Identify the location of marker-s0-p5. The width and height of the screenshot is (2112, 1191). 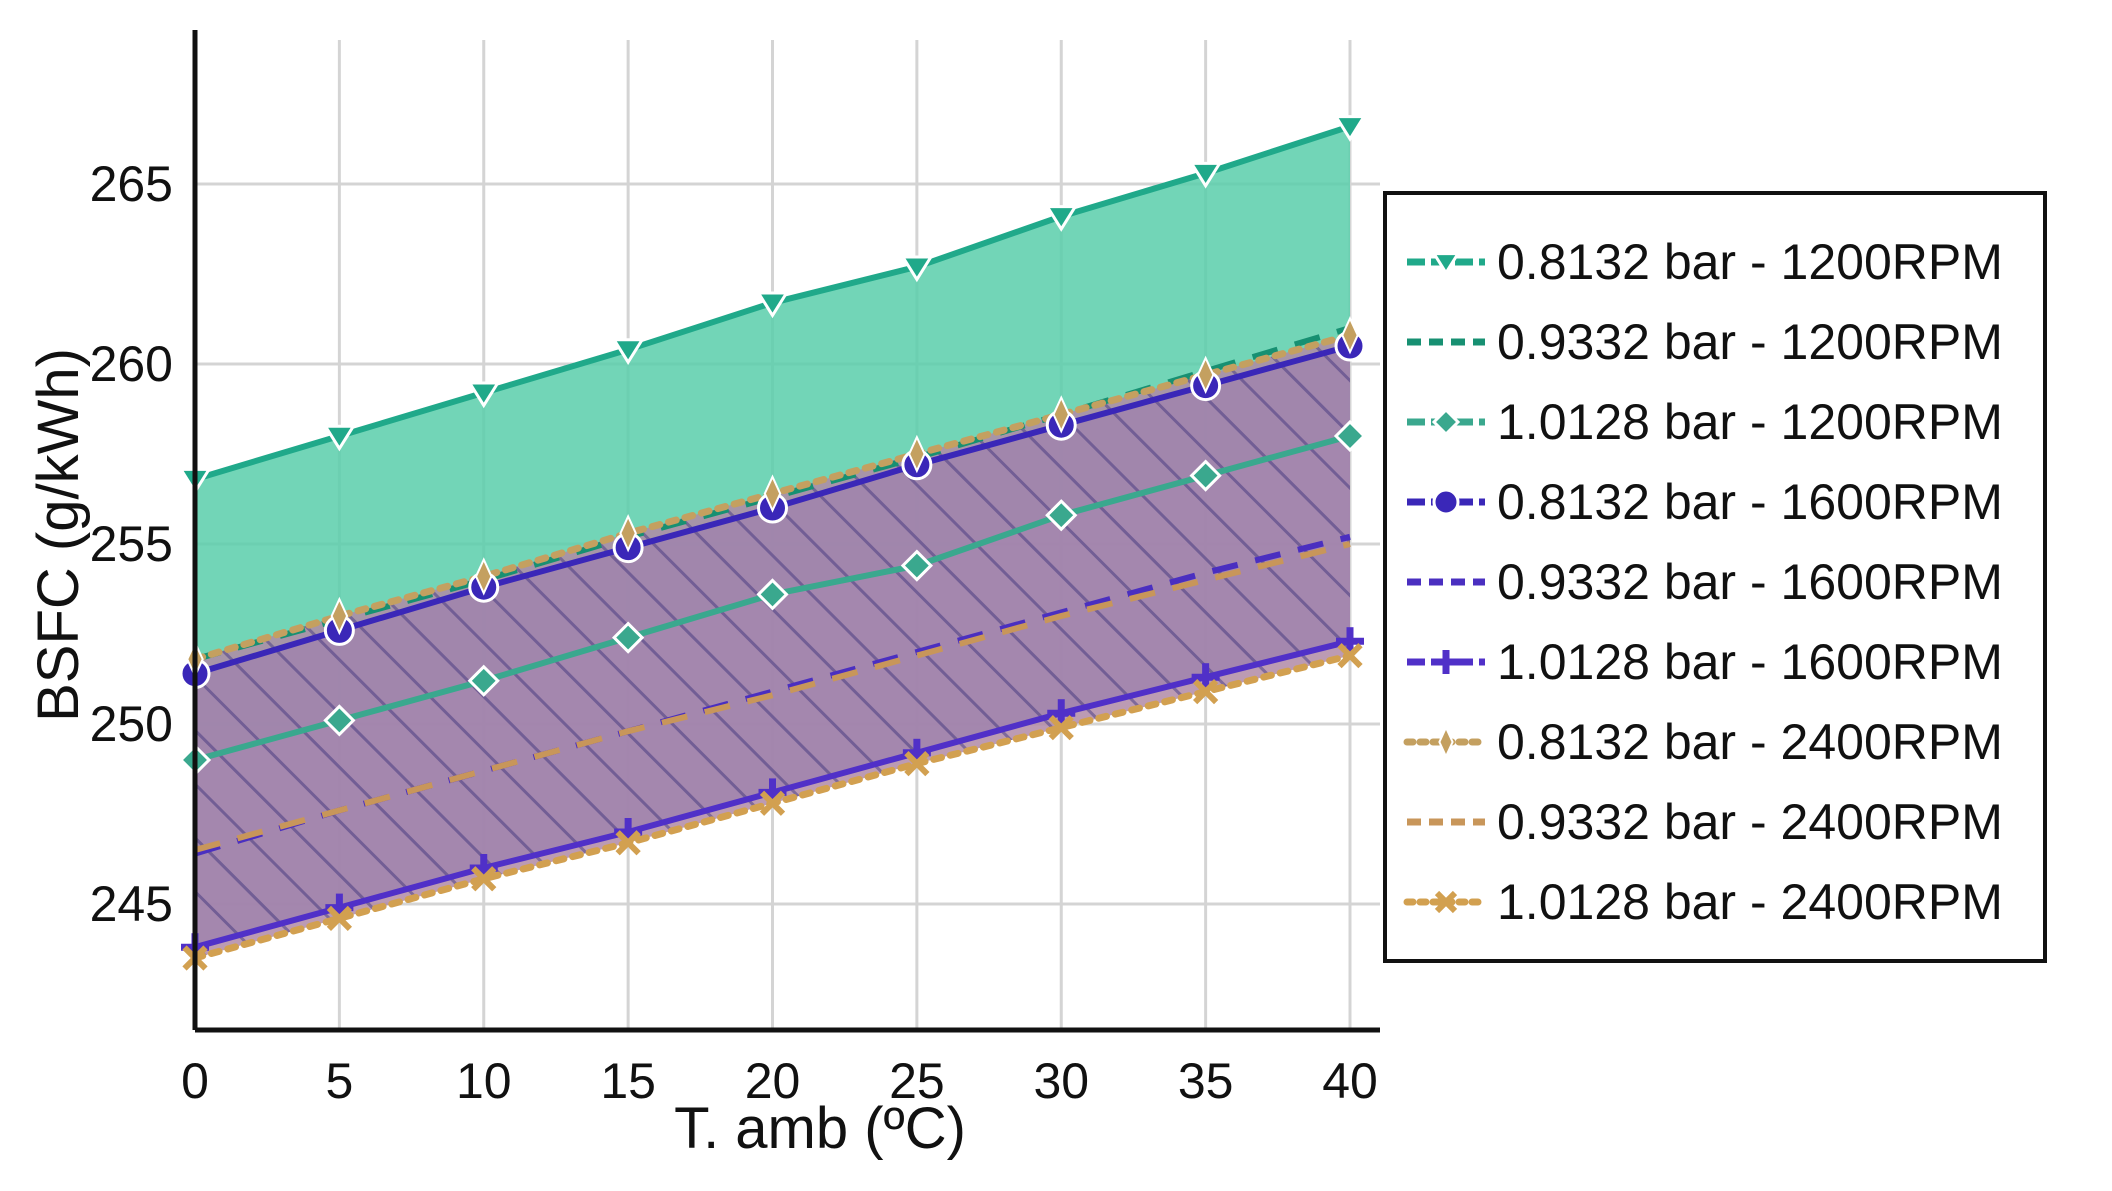
(917, 269).